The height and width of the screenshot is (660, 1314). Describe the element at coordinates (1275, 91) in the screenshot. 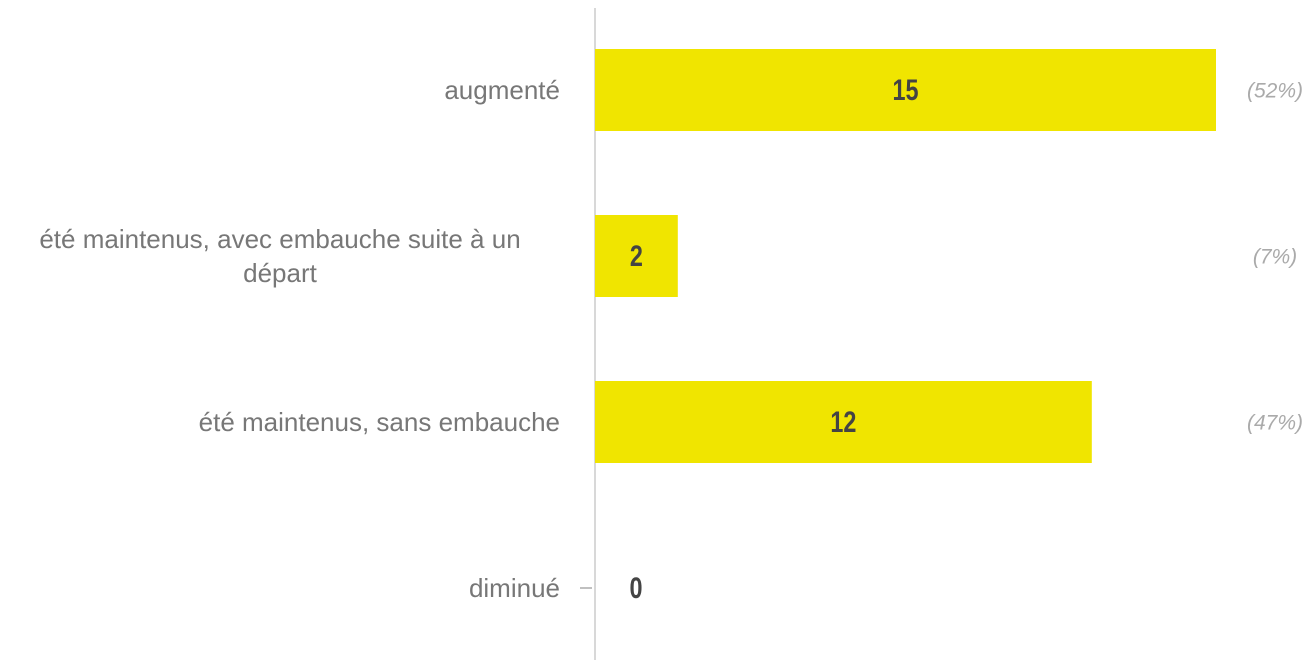

I see `percent-label: (52%)` at that location.